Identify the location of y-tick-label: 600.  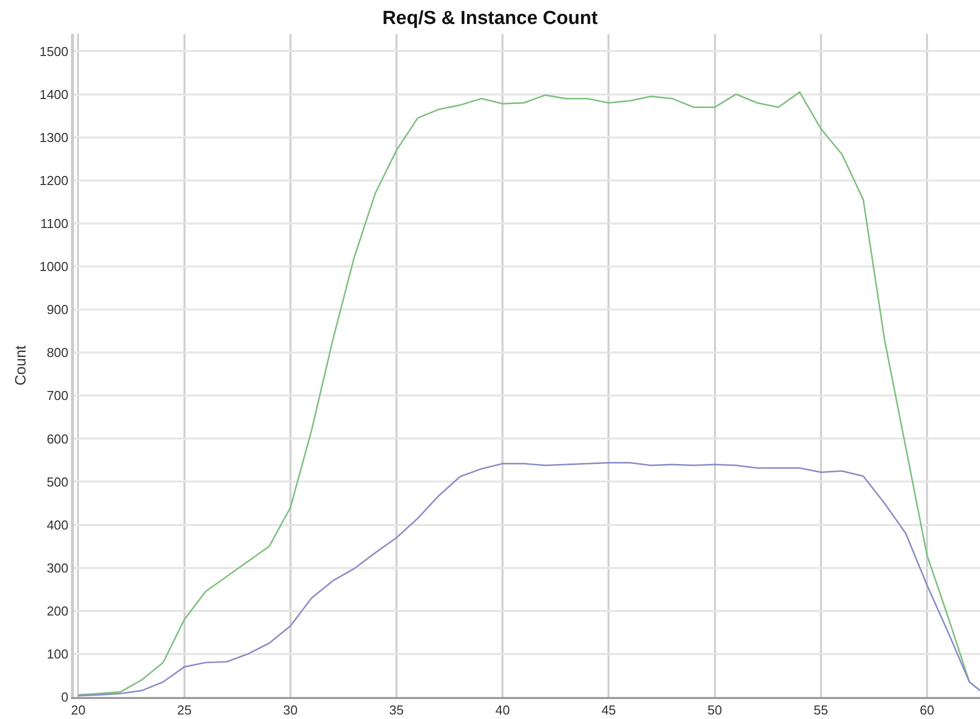
(57, 438).